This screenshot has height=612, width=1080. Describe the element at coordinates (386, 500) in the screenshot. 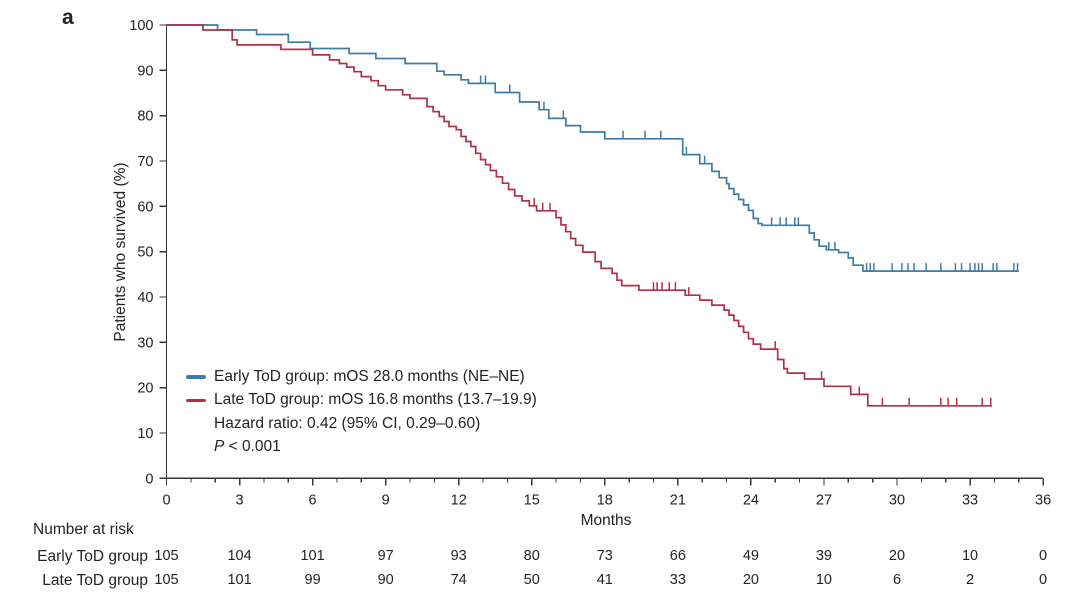

I see `x-tick-label: 9` at that location.